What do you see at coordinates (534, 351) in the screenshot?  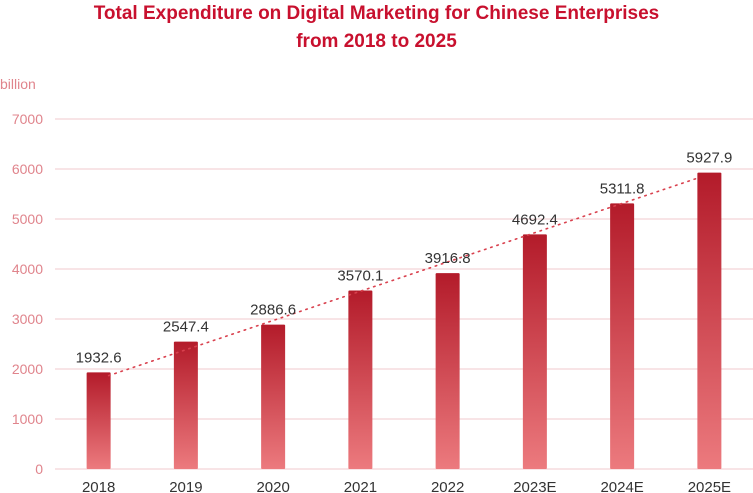 I see `bar-2023E` at bounding box center [534, 351].